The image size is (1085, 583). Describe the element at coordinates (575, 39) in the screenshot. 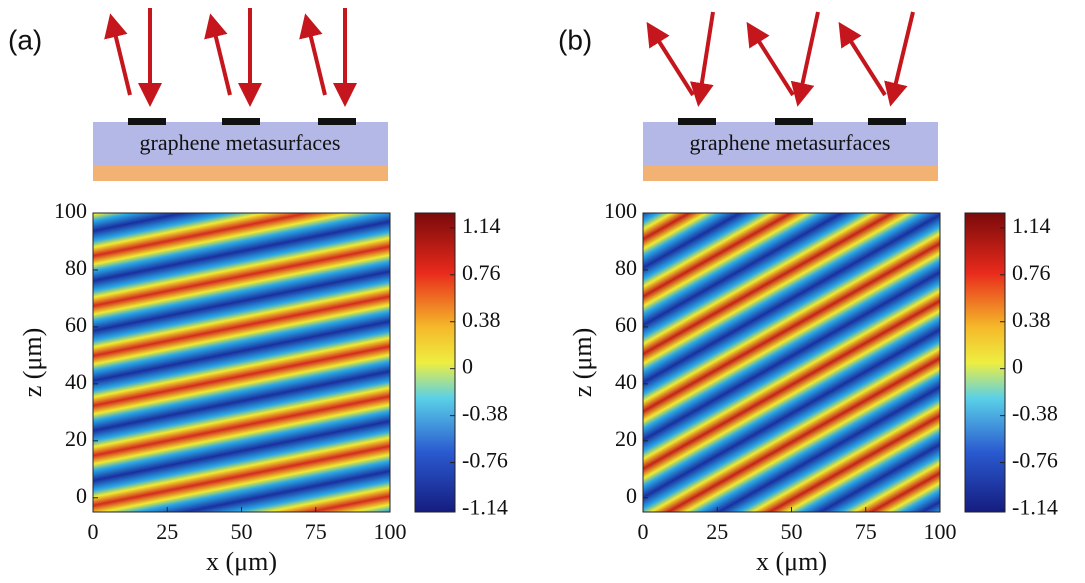

I see `panel-label: (b)` at that location.